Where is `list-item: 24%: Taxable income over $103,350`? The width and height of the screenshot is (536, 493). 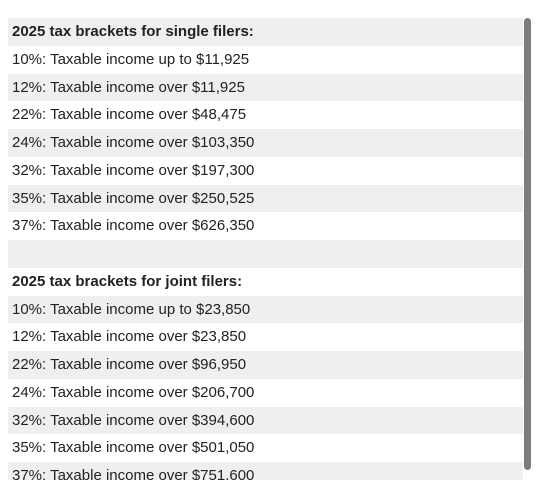 list-item: 24%: Taxable income over $103,350 is located at coordinates (265, 143).